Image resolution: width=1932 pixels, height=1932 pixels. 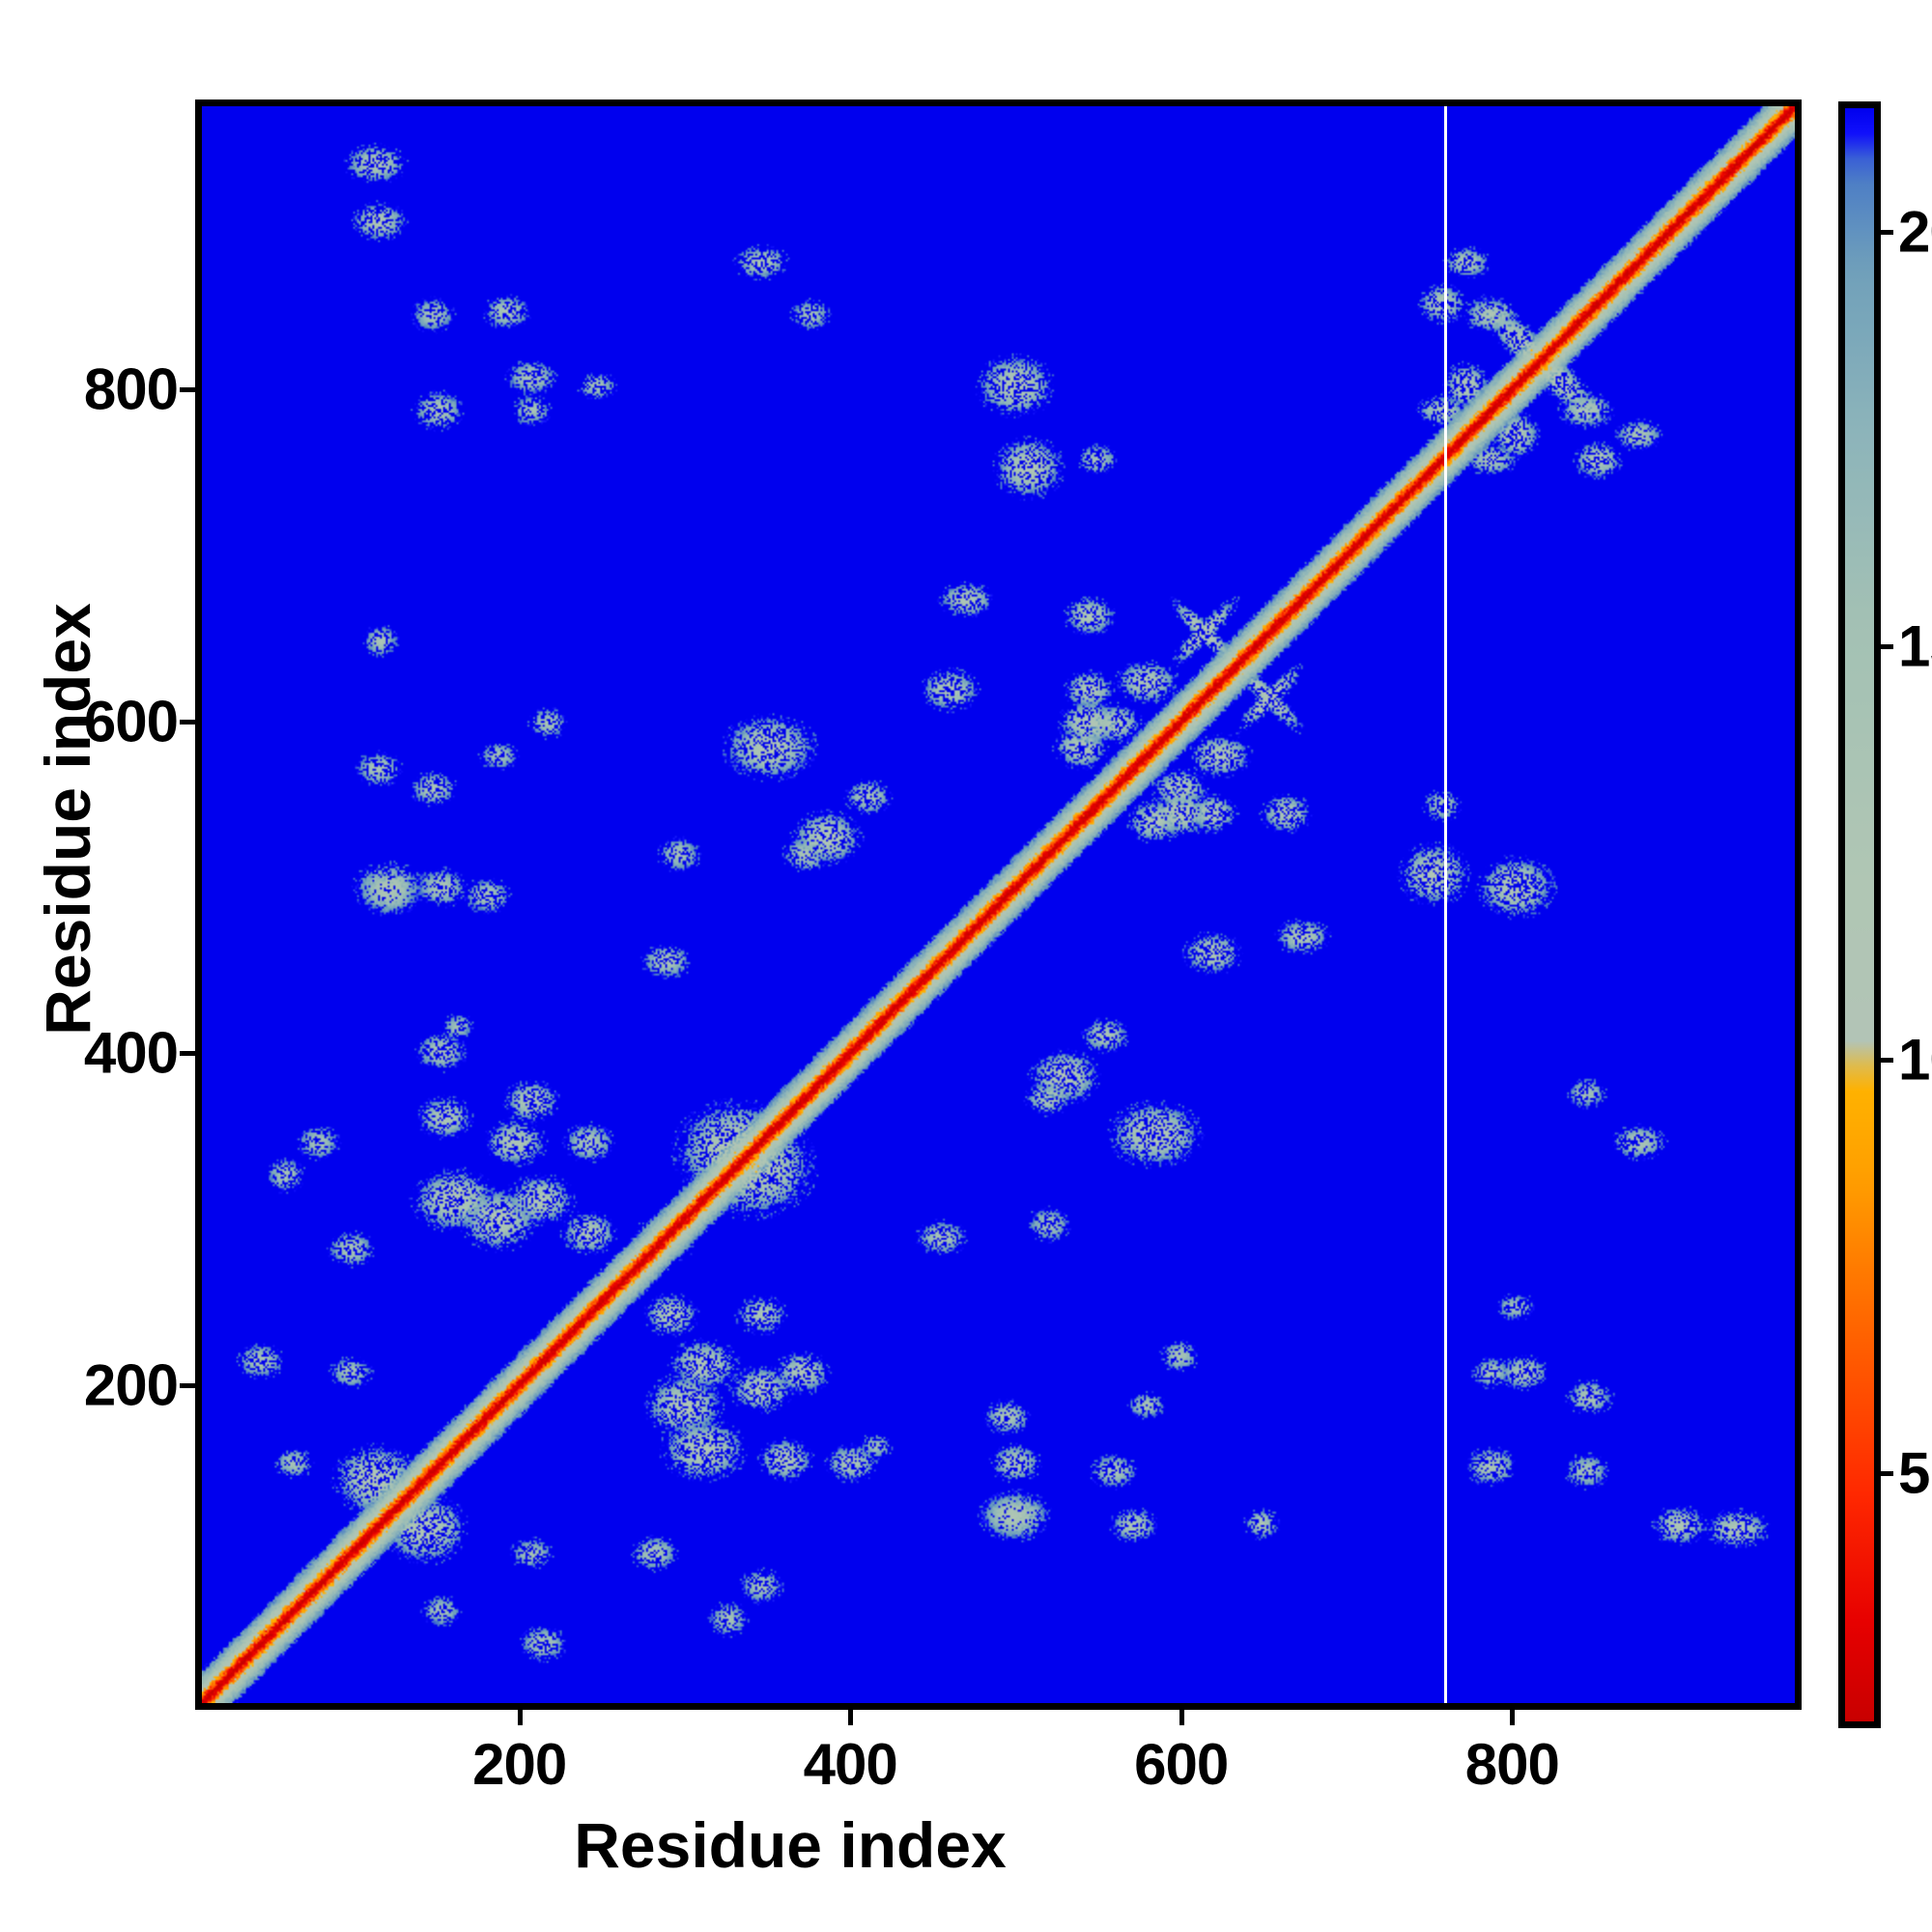 What do you see at coordinates (1885, 914) in the screenshot?
I see `colorbar: 5 10 15 20` at bounding box center [1885, 914].